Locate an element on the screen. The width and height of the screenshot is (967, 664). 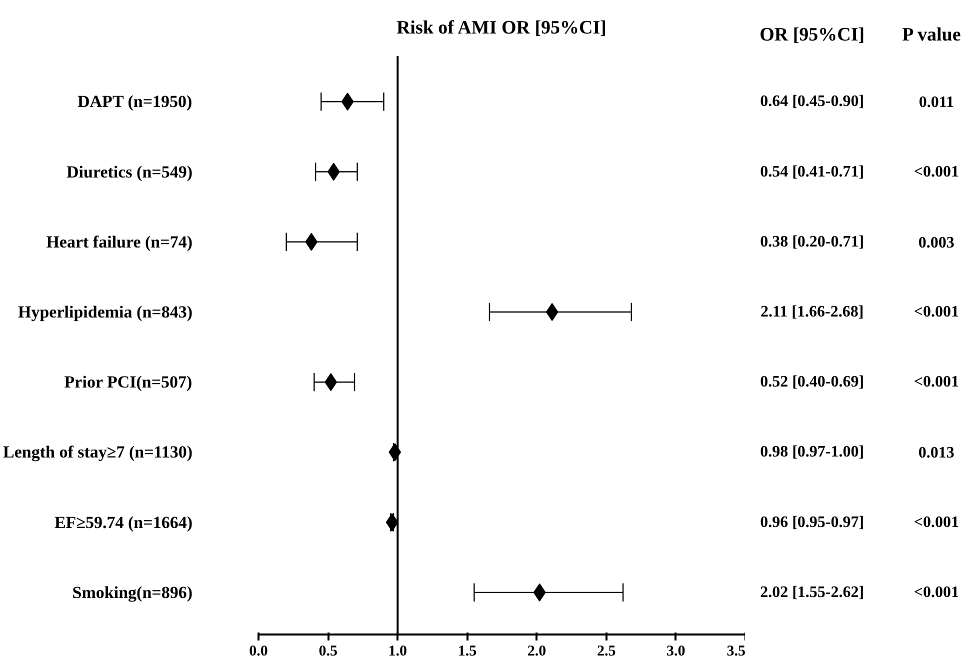
y-tick-label: Hyperlipidemia (n=843) is located at coordinates (105, 312).